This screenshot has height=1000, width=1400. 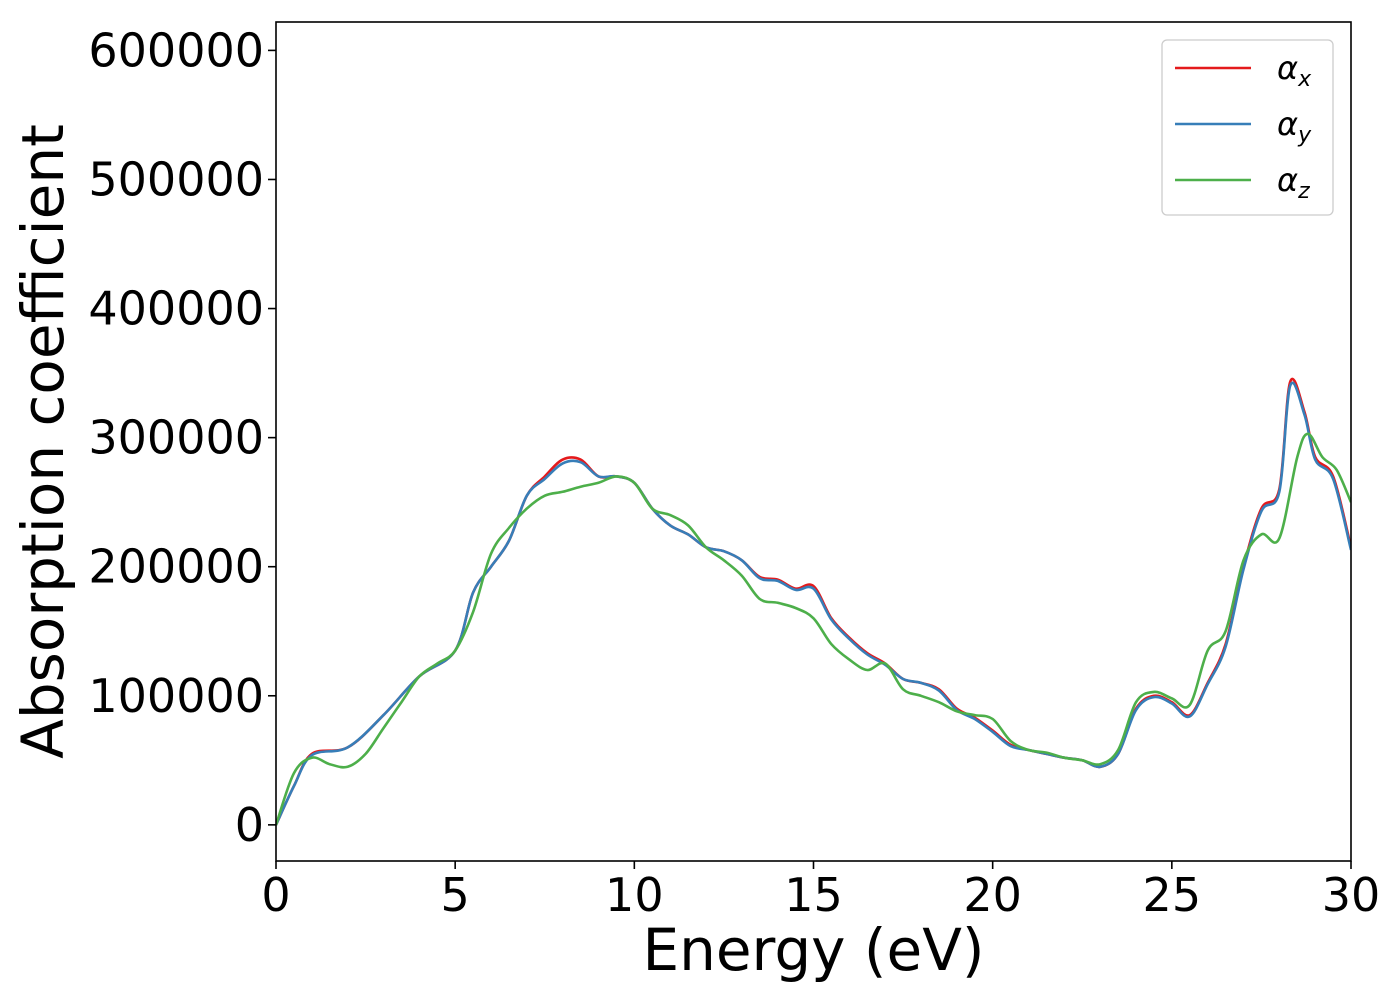 What do you see at coordinates (1172, 895) in the screenshot?
I see `x-tick-label: 25` at bounding box center [1172, 895].